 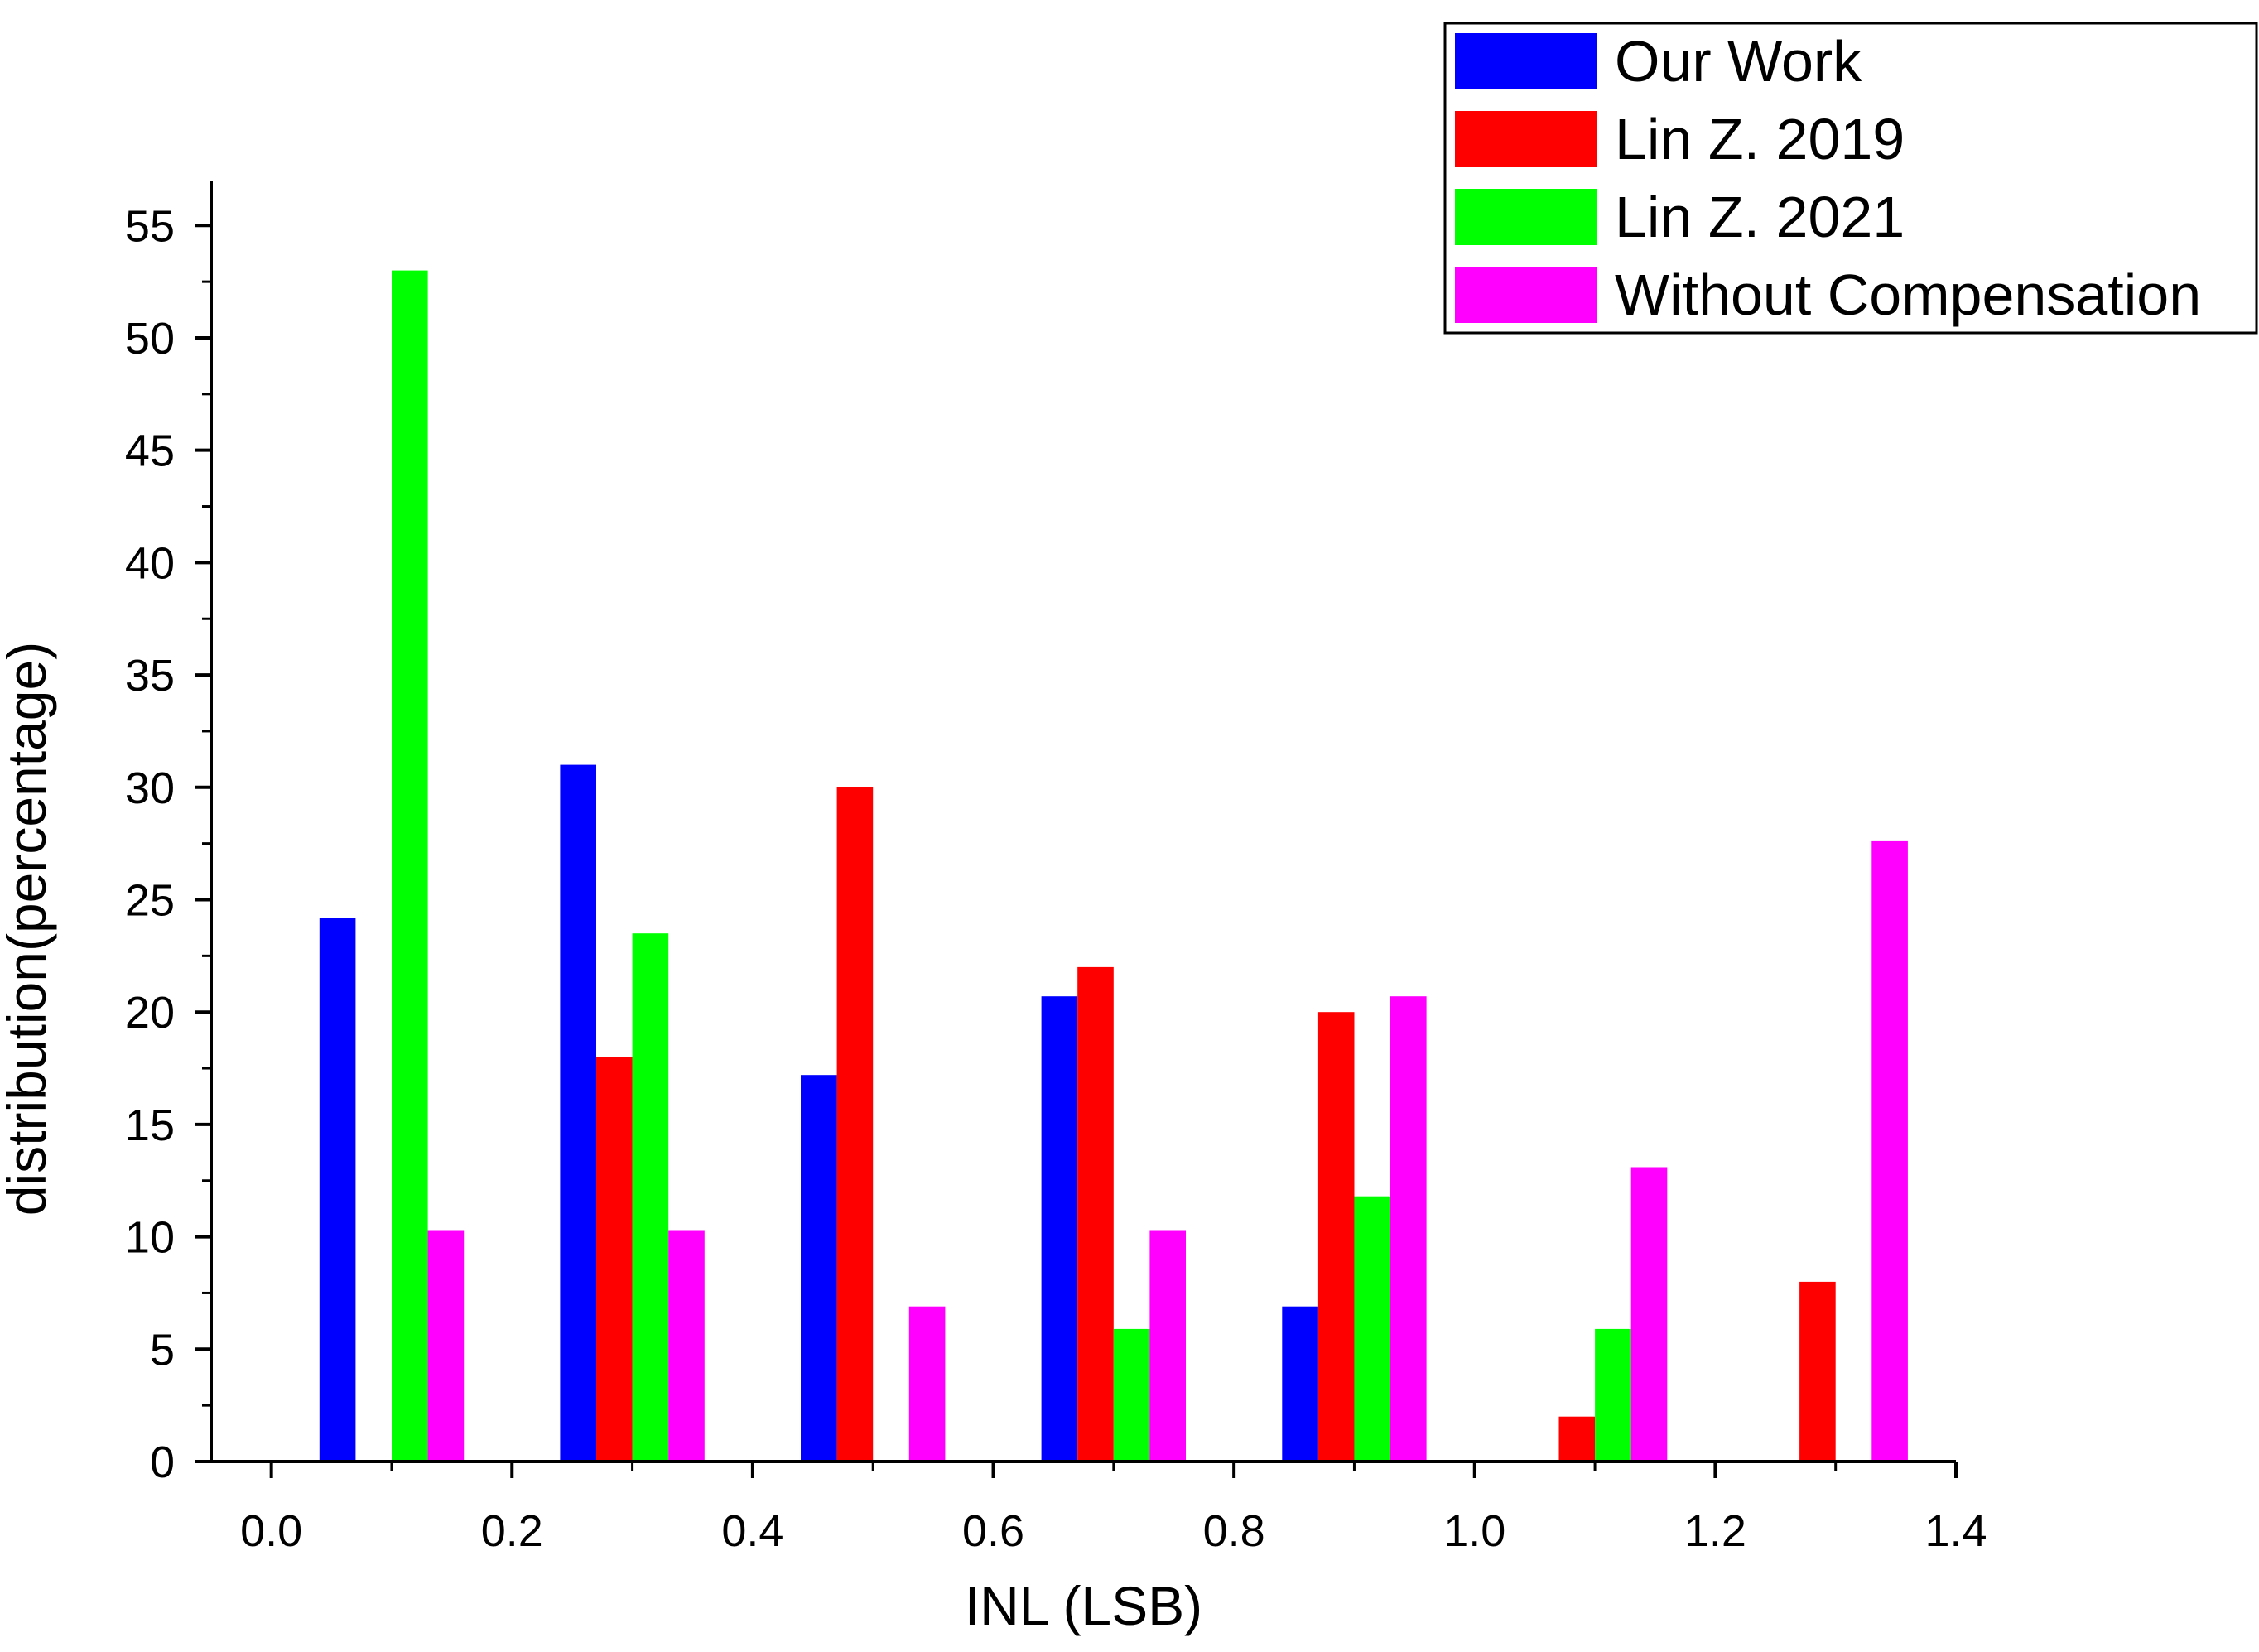 What do you see at coordinates (1083, 1605) in the screenshot?
I see `x-axis-label: INL (LSB)` at bounding box center [1083, 1605].